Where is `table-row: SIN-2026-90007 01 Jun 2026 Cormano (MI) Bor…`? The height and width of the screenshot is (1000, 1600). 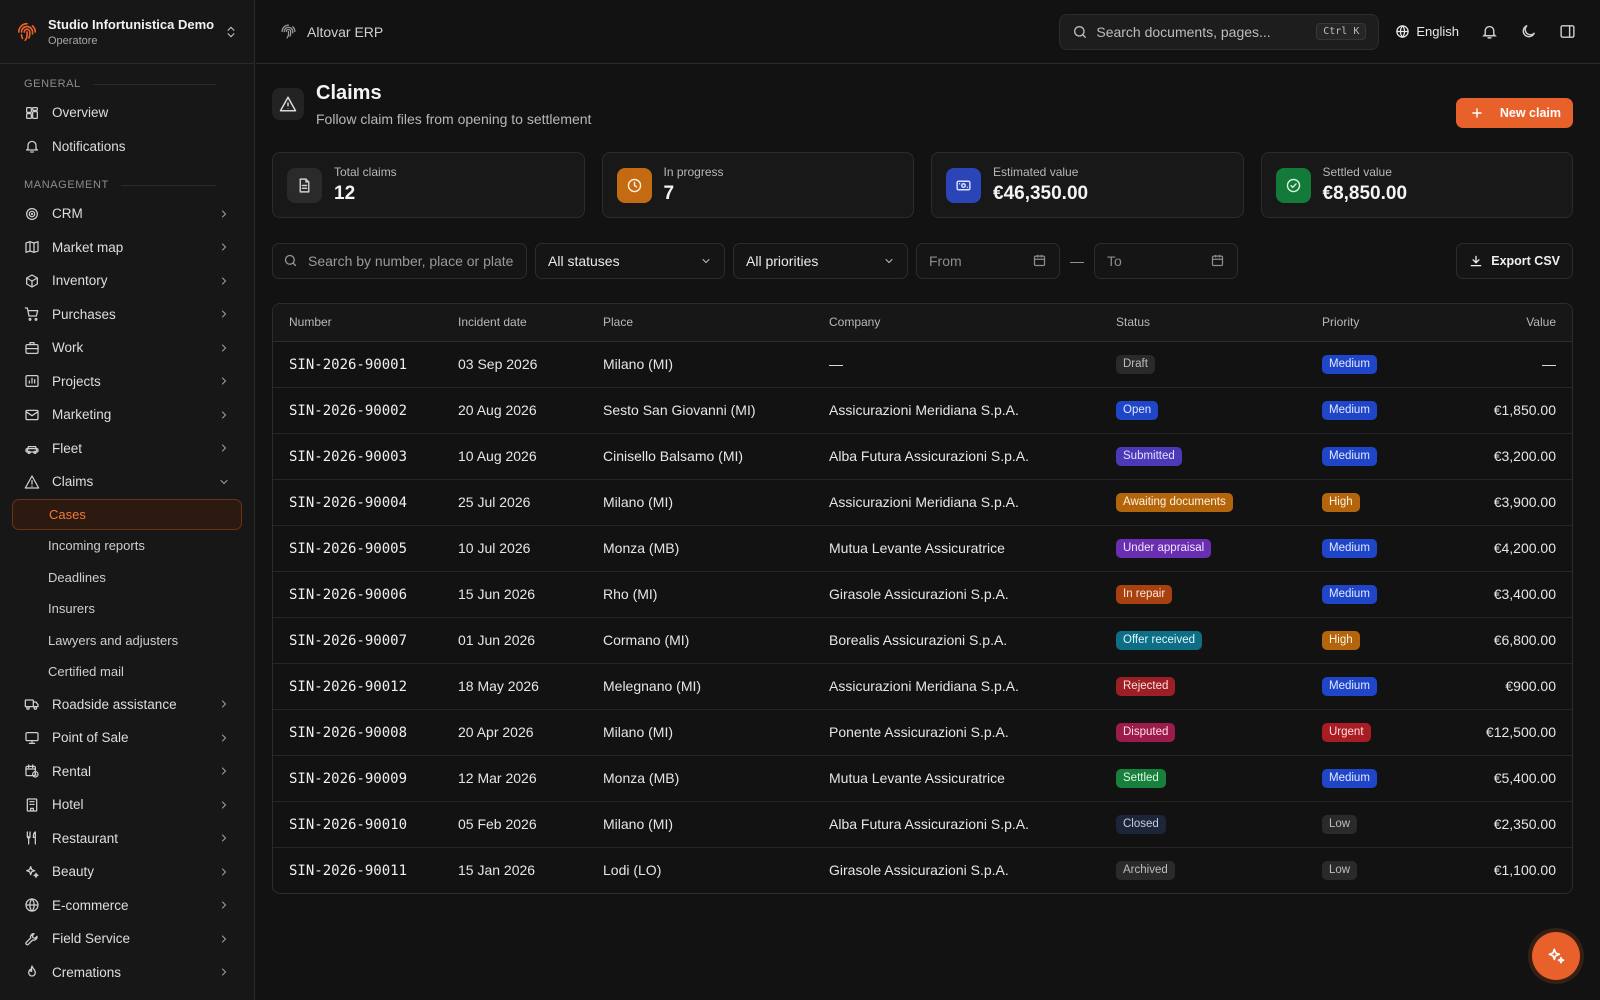 table-row: SIN-2026-90007 01 Jun 2026 Cormano (MI) Bor… is located at coordinates (922, 640).